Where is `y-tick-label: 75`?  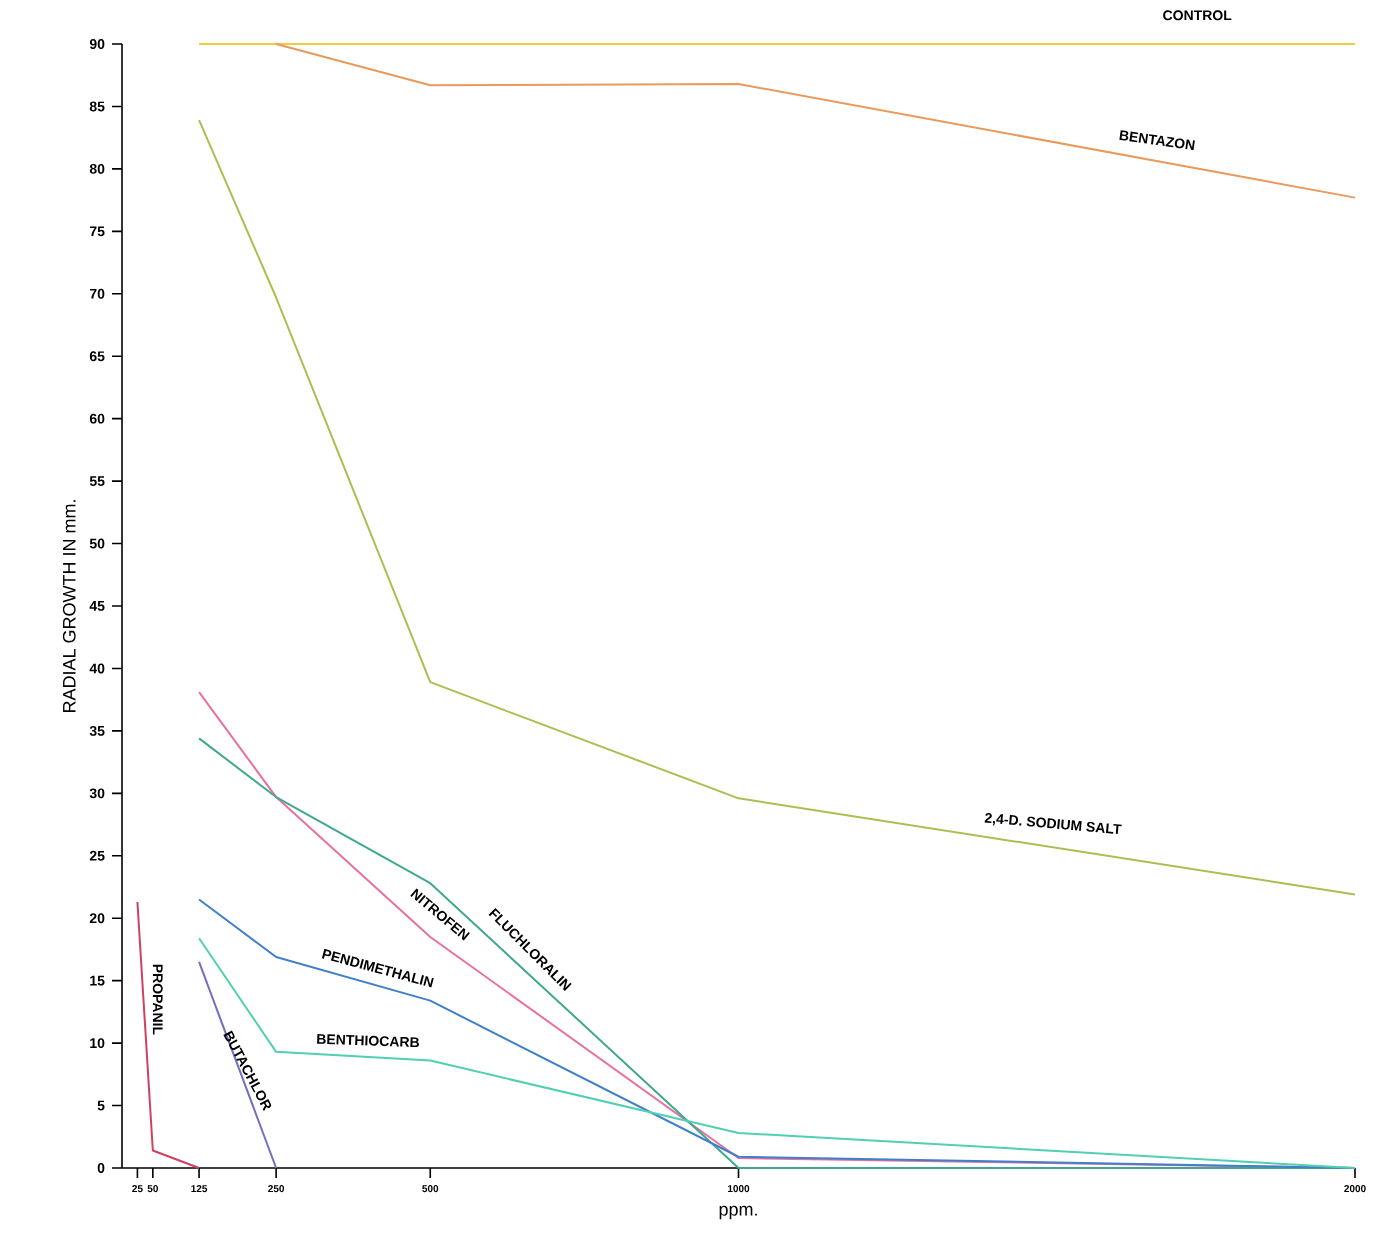
y-tick-label: 75 is located at coordinates (97, 231).